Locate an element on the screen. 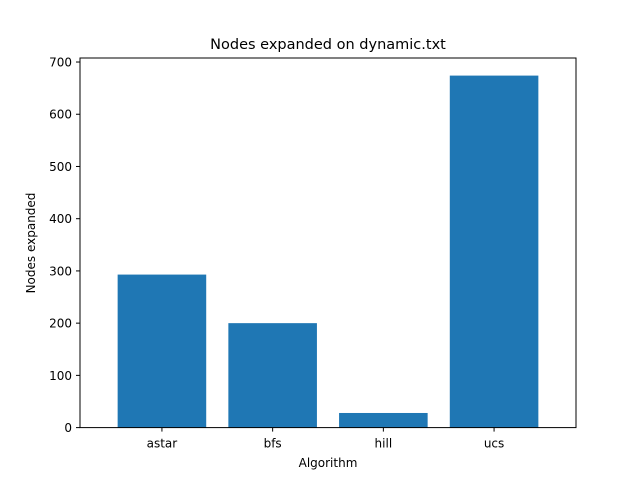 This screenshot has height=484, width=640. y-tick-label: 500 is located at coordinates (60, 167).